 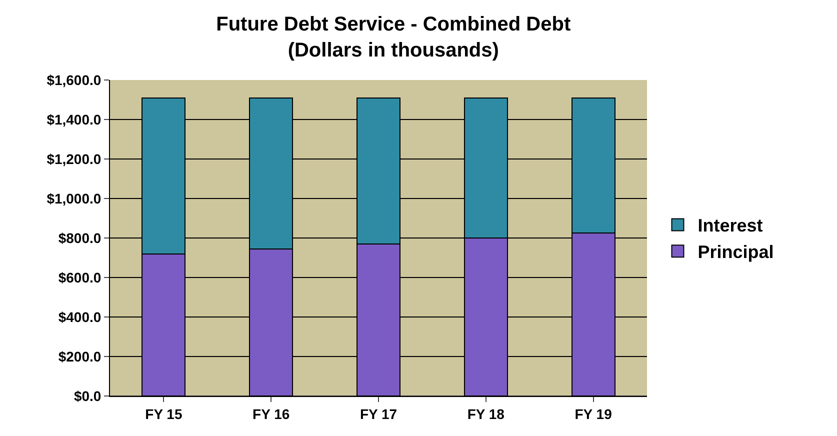 What do you see at coordinates (163, 414) in the screenshot?
I see `x-tick-label: FY 15` at bounding box center [163, 414].